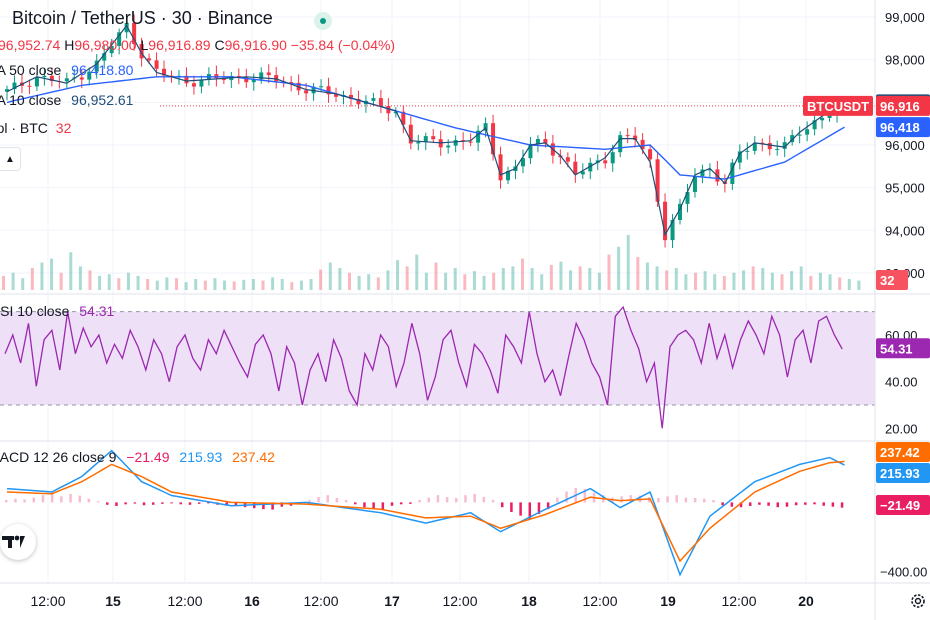 The height and width of the screenshot is (620, 930). Describe the element at coordinates (66, 100) in the screenshot. I see `ma10-legend: MA 10 close 96,952.61` at that location.